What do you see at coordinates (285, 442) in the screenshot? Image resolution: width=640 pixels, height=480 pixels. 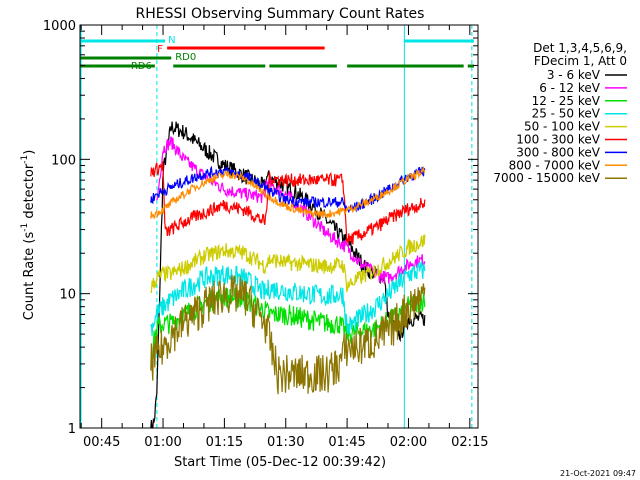 I see `x-tick-label: 01:30` at bounding box center [285, 442].